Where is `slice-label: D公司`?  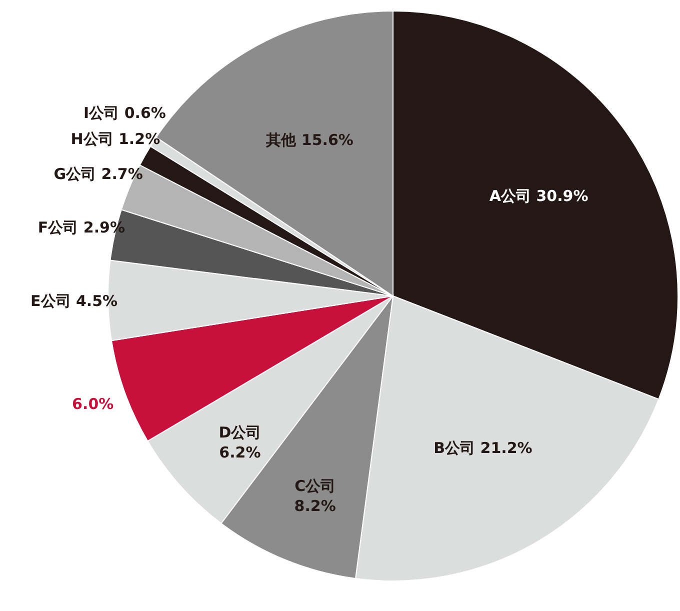 slice-label: D公司 is located at coordinates (240, 433).